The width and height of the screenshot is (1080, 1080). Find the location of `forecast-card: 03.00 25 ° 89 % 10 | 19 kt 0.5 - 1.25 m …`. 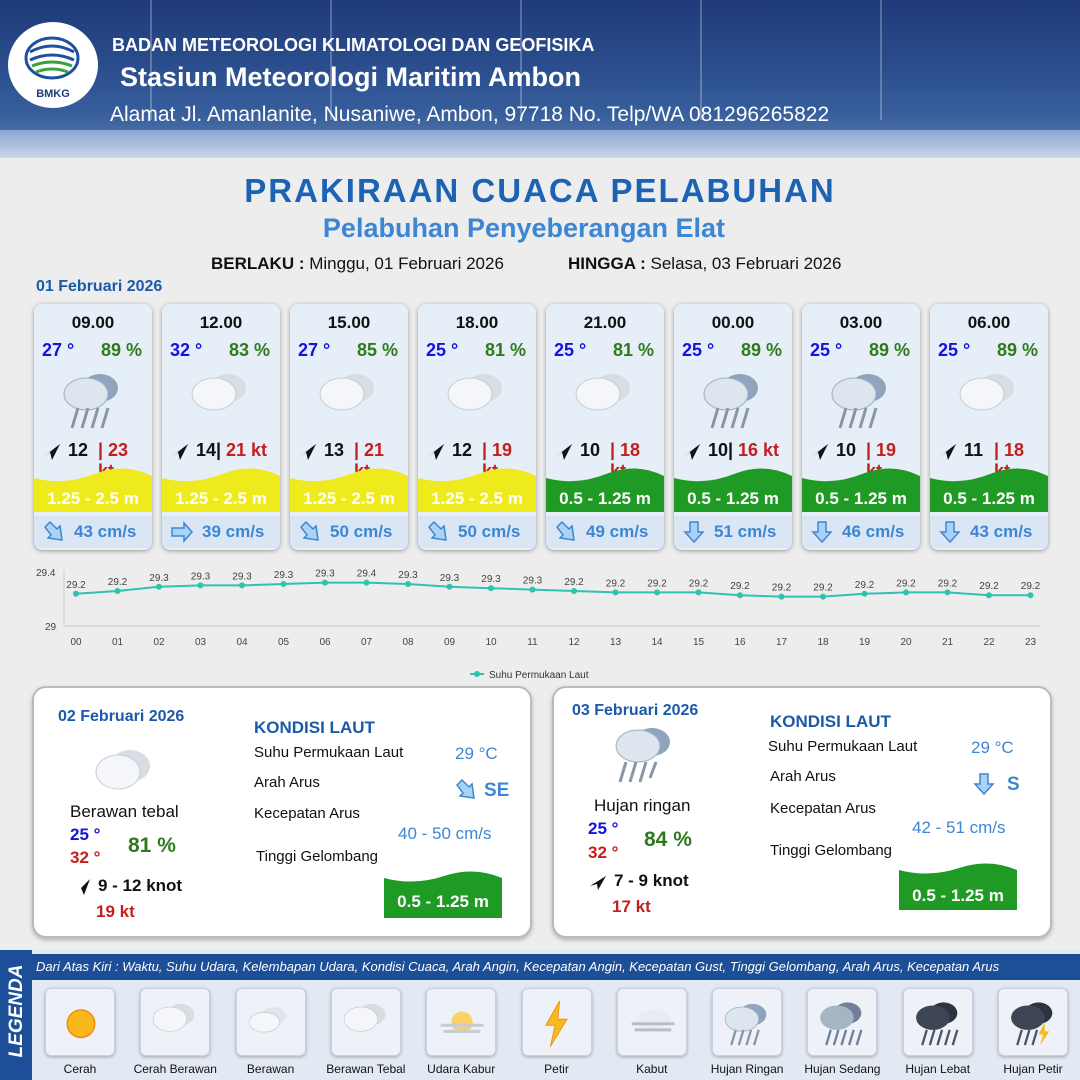

forecast-card: 03.00 25 ° 89 % 10 | 19 kt 0.5 - 1.25 m … is located at coordinates (861, 427).